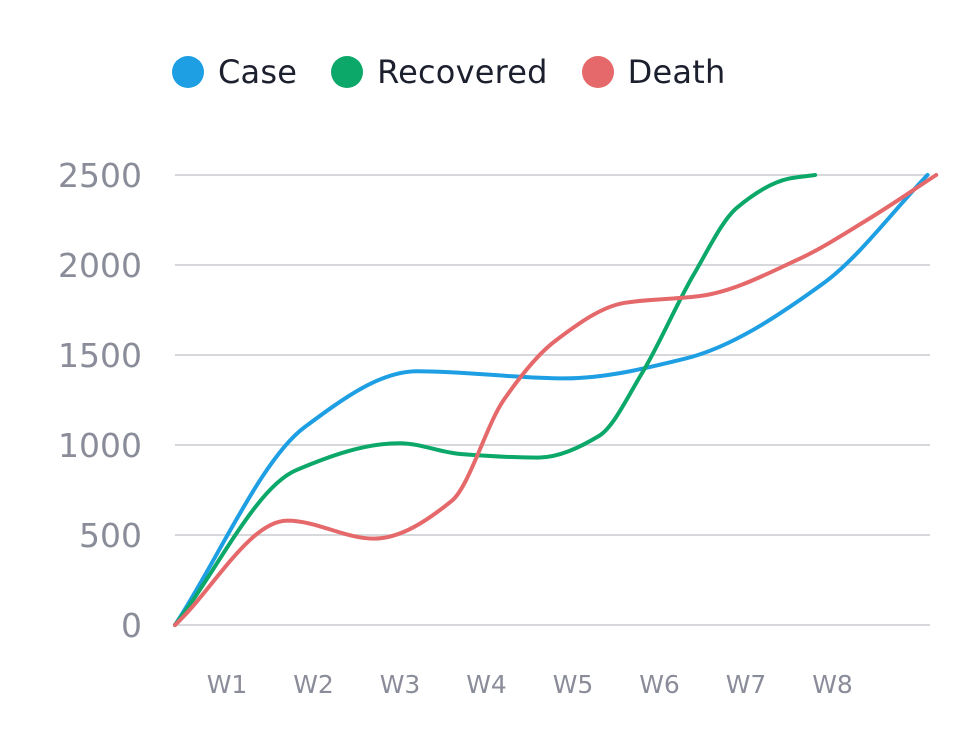  I want to click on x-tick-label: W5, so click(573, 684).